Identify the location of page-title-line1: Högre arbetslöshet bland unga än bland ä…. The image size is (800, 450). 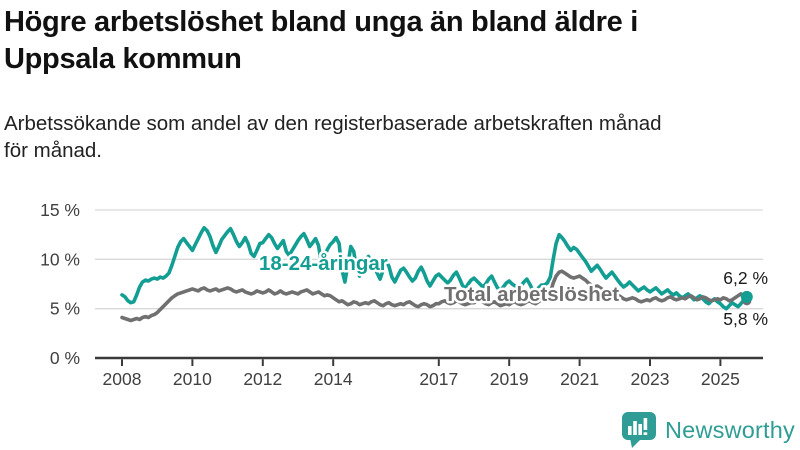
(321, 22).